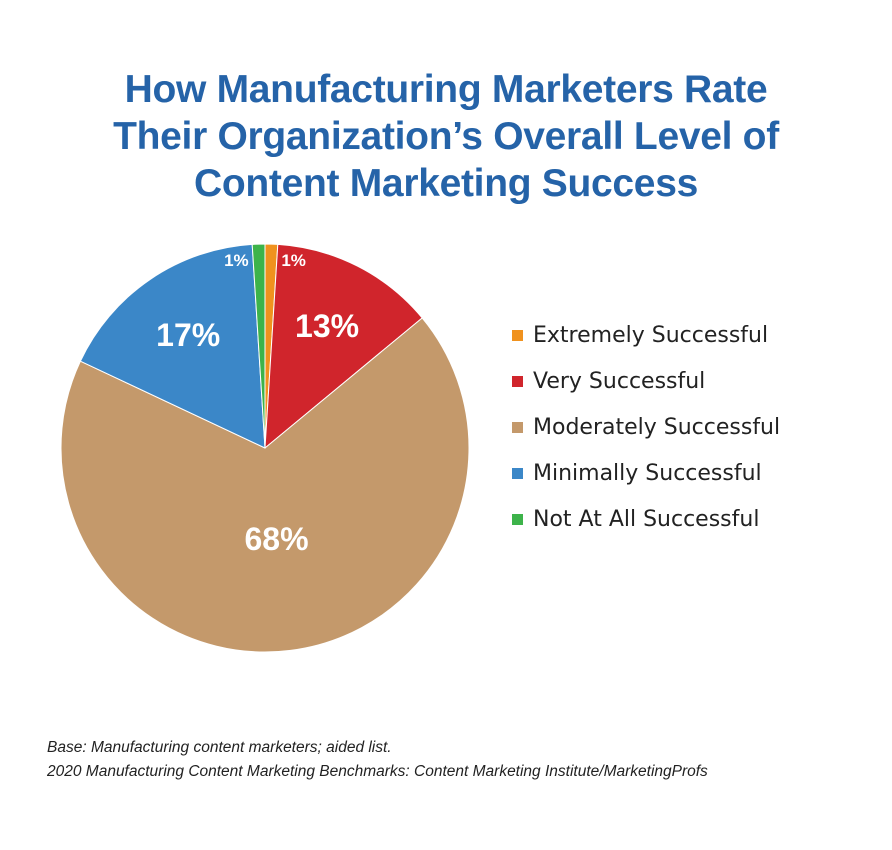 This screenshot has height=850, width=892. Describe the element at coordinates (446, 89) in the screenshot. I see `chart-title-line: How Manufacturing Marketers Rate` at that location.